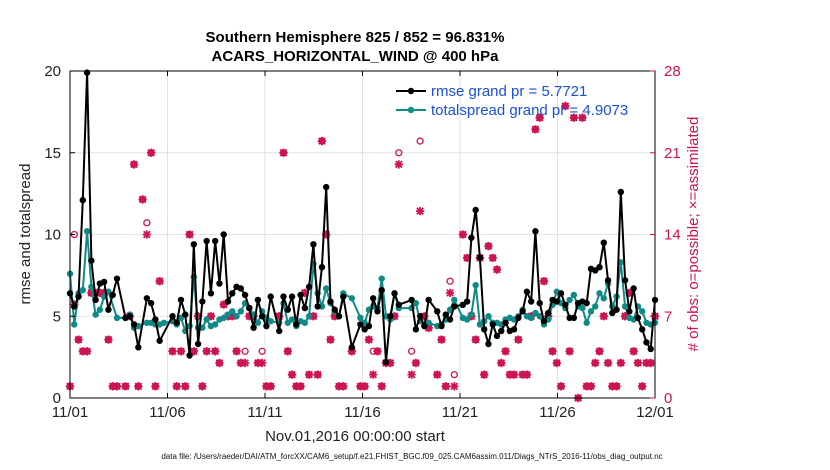  What do you see at coordinates (264, 412) in the screenshot?
I see `x-tick-label: 11/11` at bounding box center [264, 412].